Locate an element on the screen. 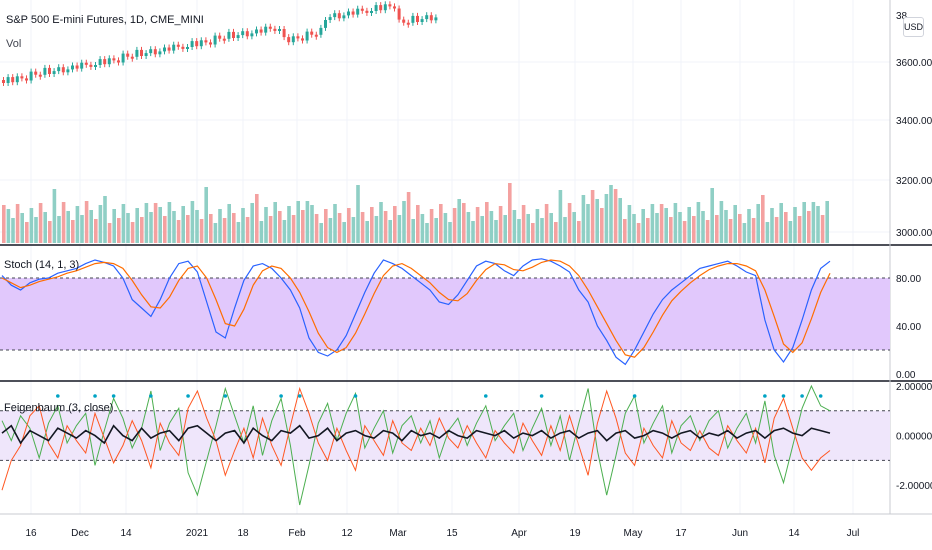 This screenshot has width=932, height=550. feigenbaum-indicator-label: Feigenbaum (3, close) is located at coordinates (59, 408).